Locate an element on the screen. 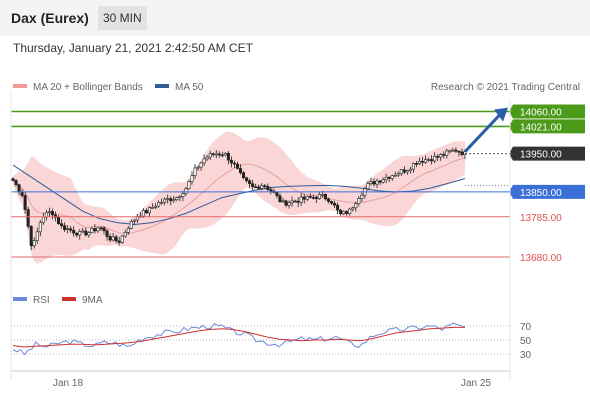  level-label-13680.00: 13680.00 is located at coordinates (541, 258).